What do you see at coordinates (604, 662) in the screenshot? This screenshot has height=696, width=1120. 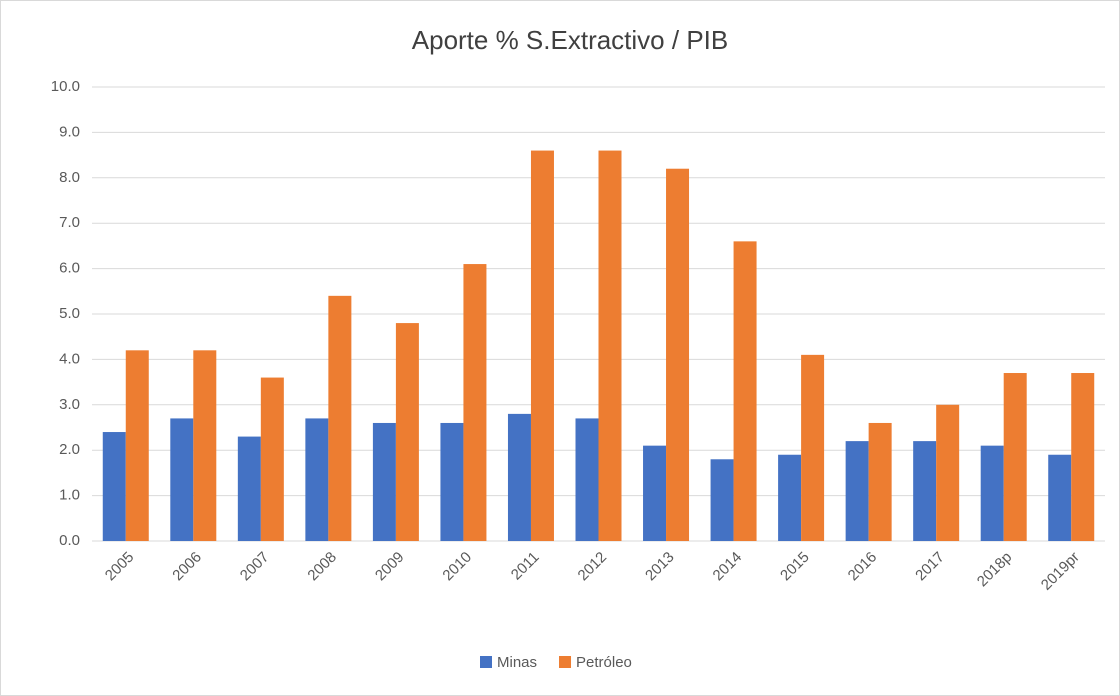 I see `legend-label: Petróleo` at bounding box center [604, 662].